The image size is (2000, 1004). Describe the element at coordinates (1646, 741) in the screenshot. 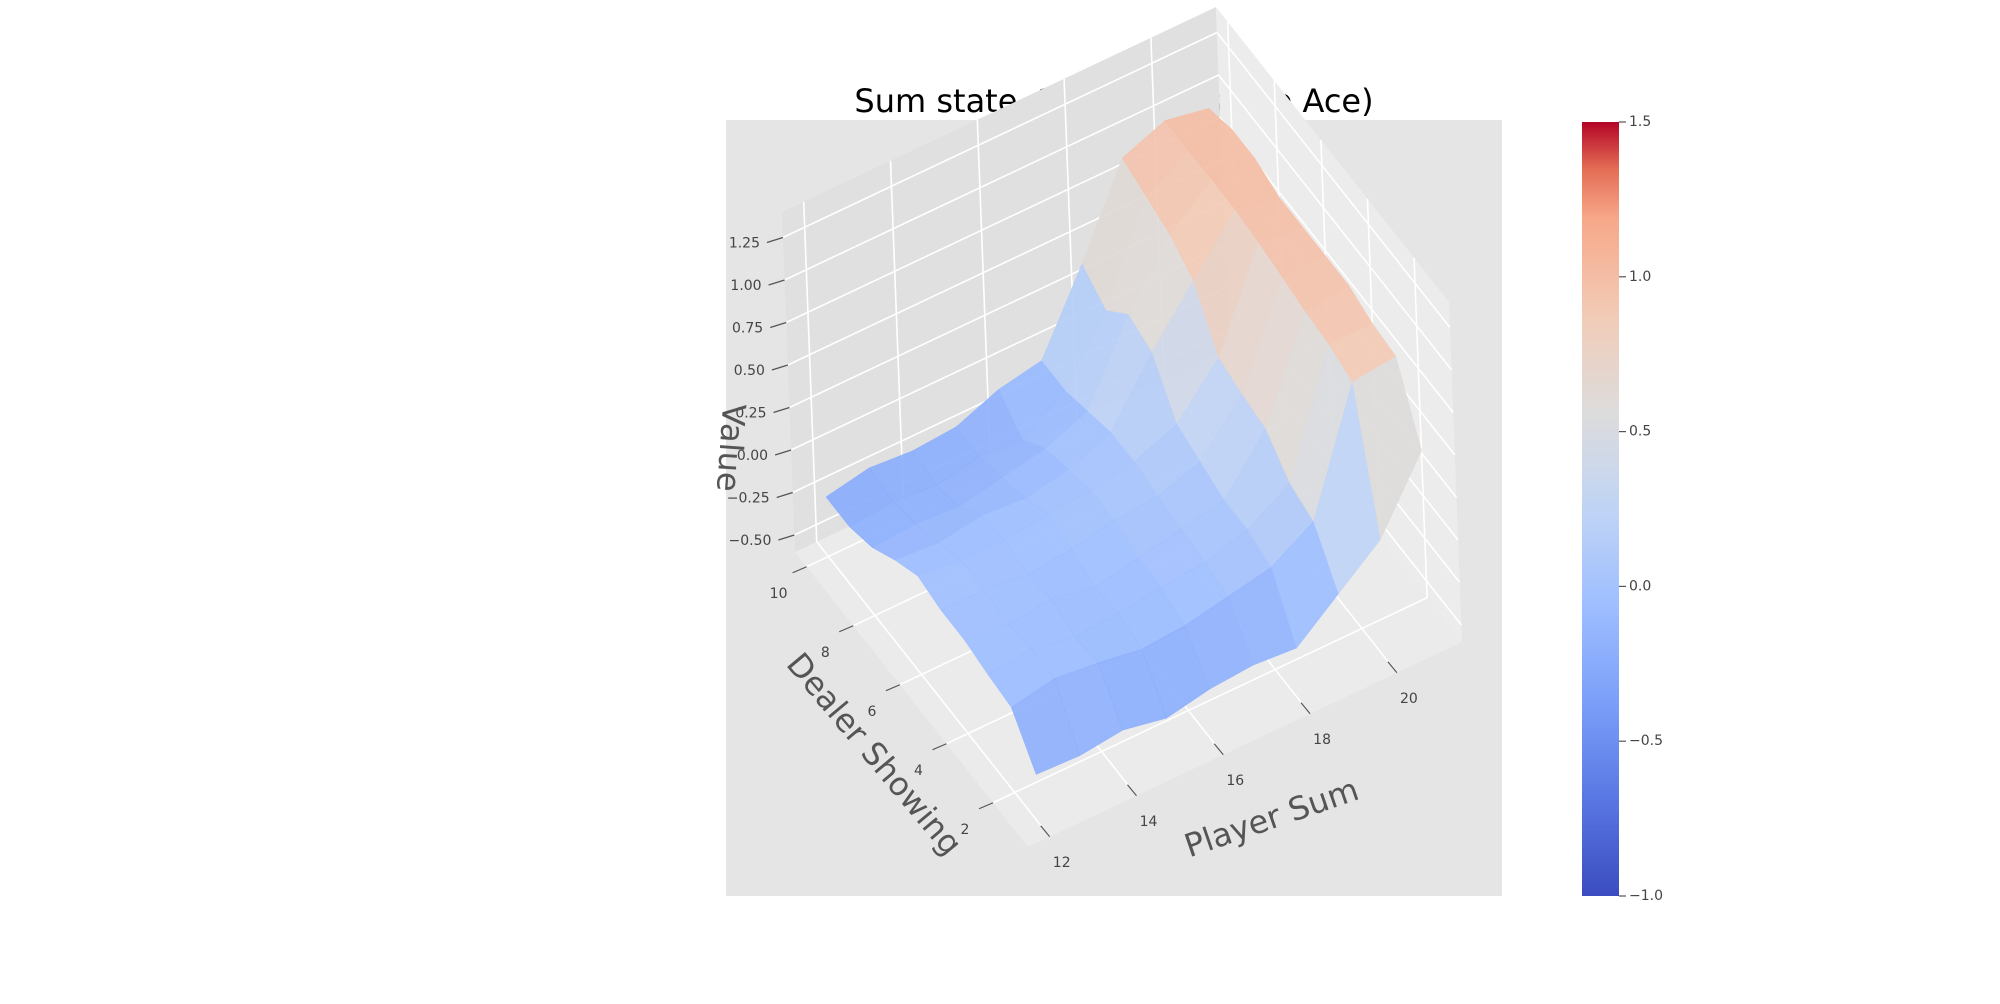

I see `colorbar-tick-label: −0.5` at that location.